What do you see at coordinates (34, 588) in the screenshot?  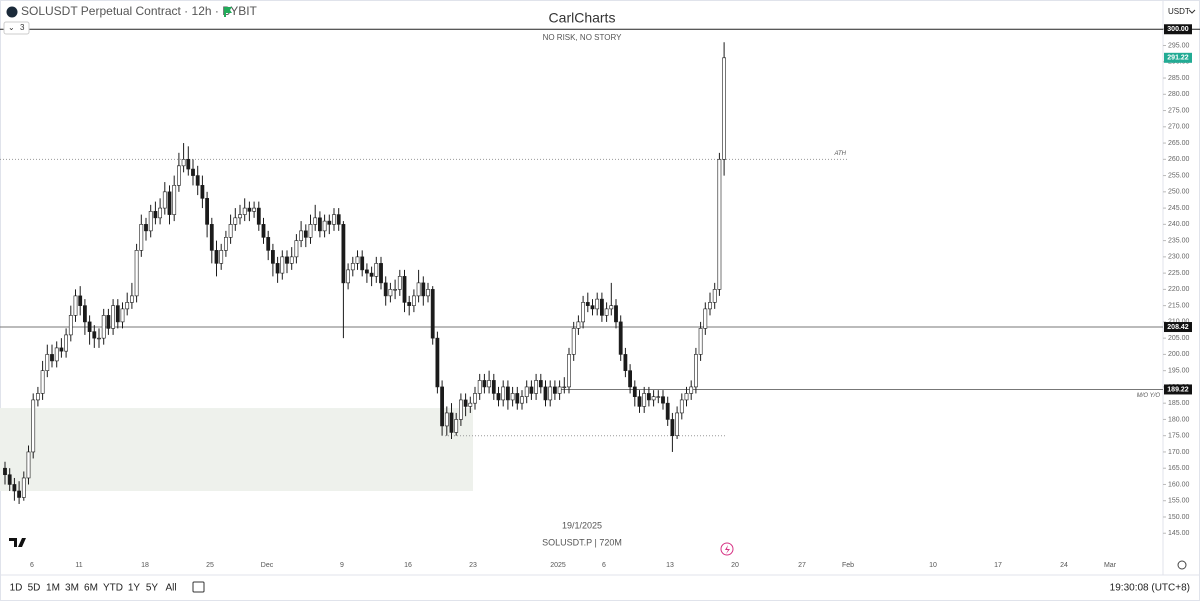 I see `range-button: 5D` at bounding box center [34, 588].